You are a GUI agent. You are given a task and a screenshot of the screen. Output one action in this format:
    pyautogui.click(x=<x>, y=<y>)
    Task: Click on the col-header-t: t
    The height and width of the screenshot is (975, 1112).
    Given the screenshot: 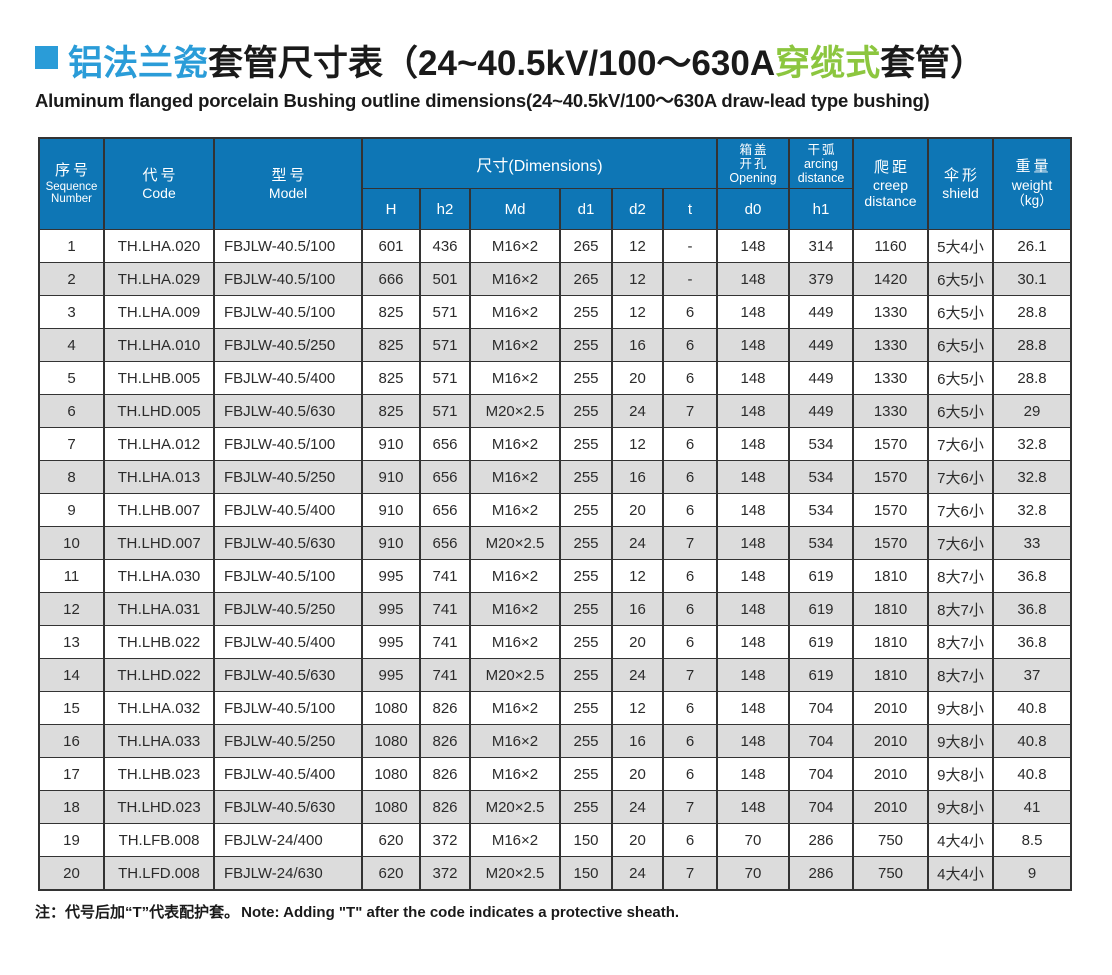 What is the action you would take?
    pyautogui.click(x=690, y=209)
    